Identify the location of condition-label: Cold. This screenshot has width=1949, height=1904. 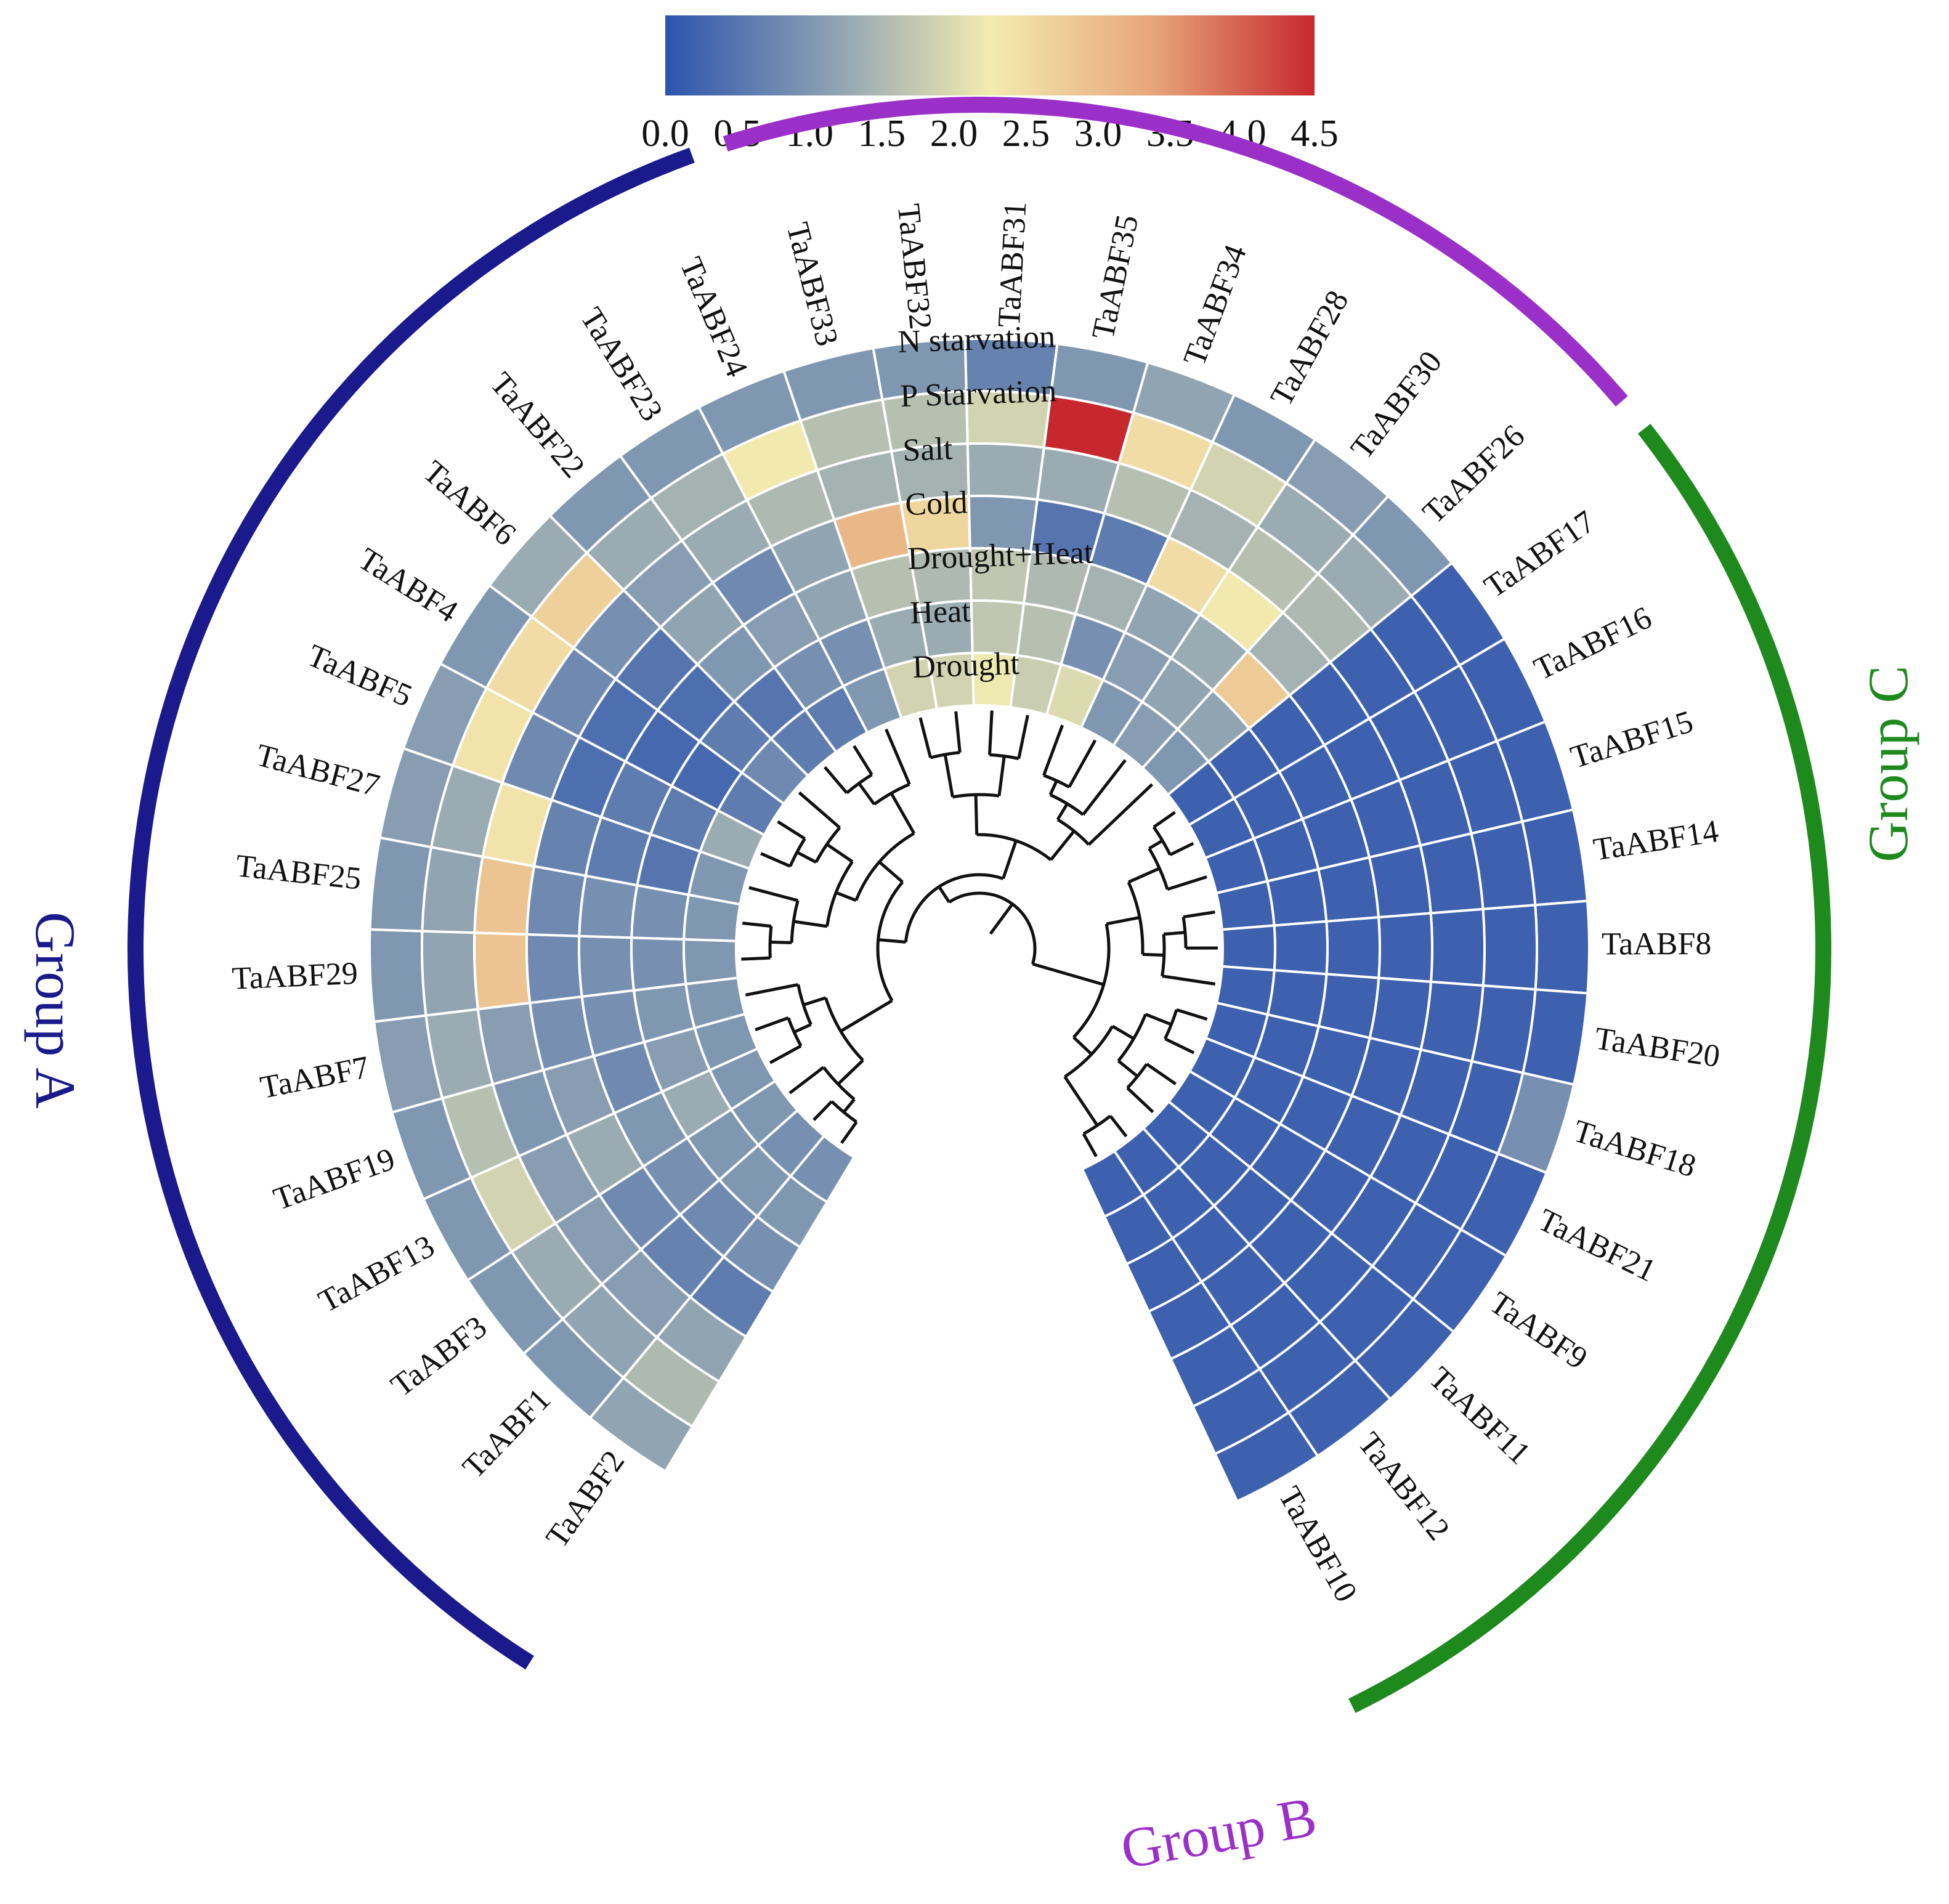
(936, 503).